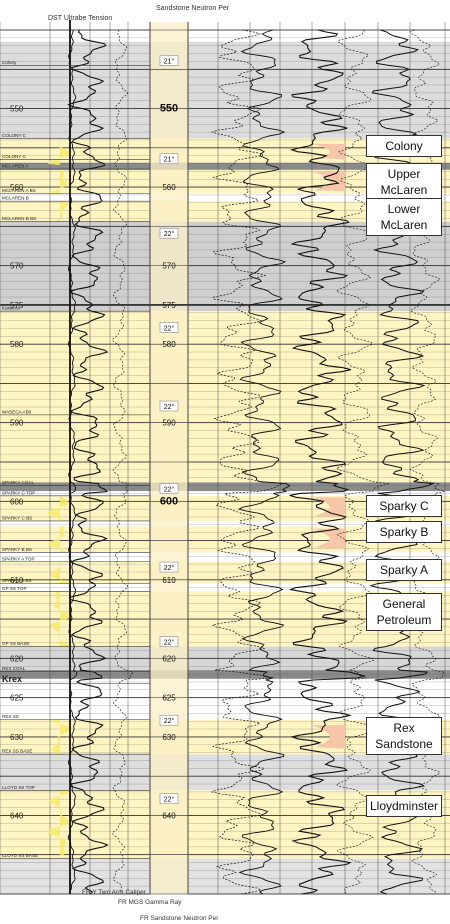 The width and height of the screenshot is (450, 924). Describe the element at coordinates (404, 806) in the screenshot. I see `formation-callout: Lloydminster` at that location.